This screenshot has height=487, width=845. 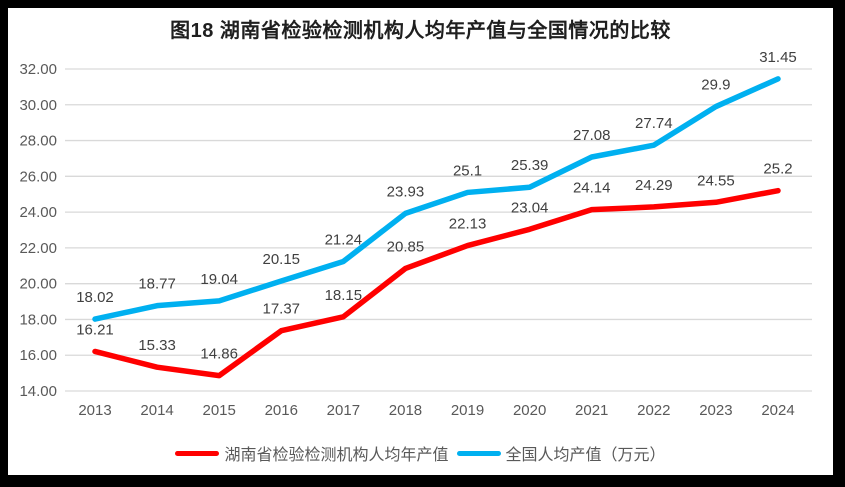 I want to click on data-label-series-1: 29.9, so click(x=715, y=85).